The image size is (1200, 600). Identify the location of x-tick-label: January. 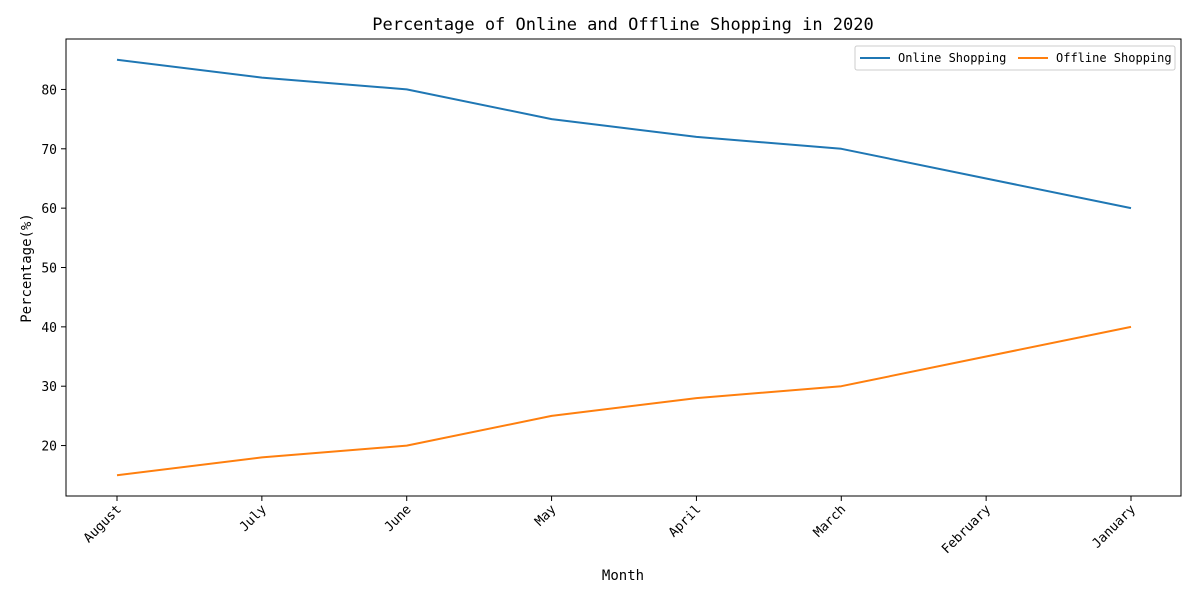
(1113, 526).